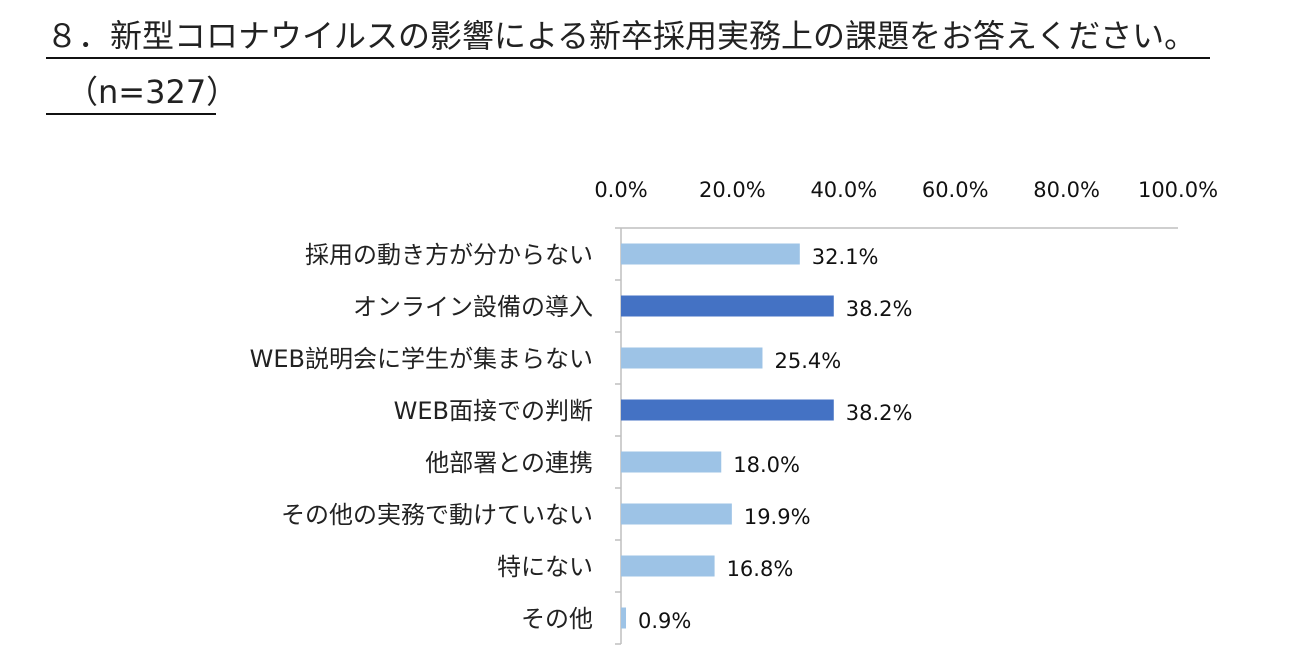  Describe the element at coordinates (473, 307) in the screenshot. I see `category-label: オンライン設備の導入` at that location.